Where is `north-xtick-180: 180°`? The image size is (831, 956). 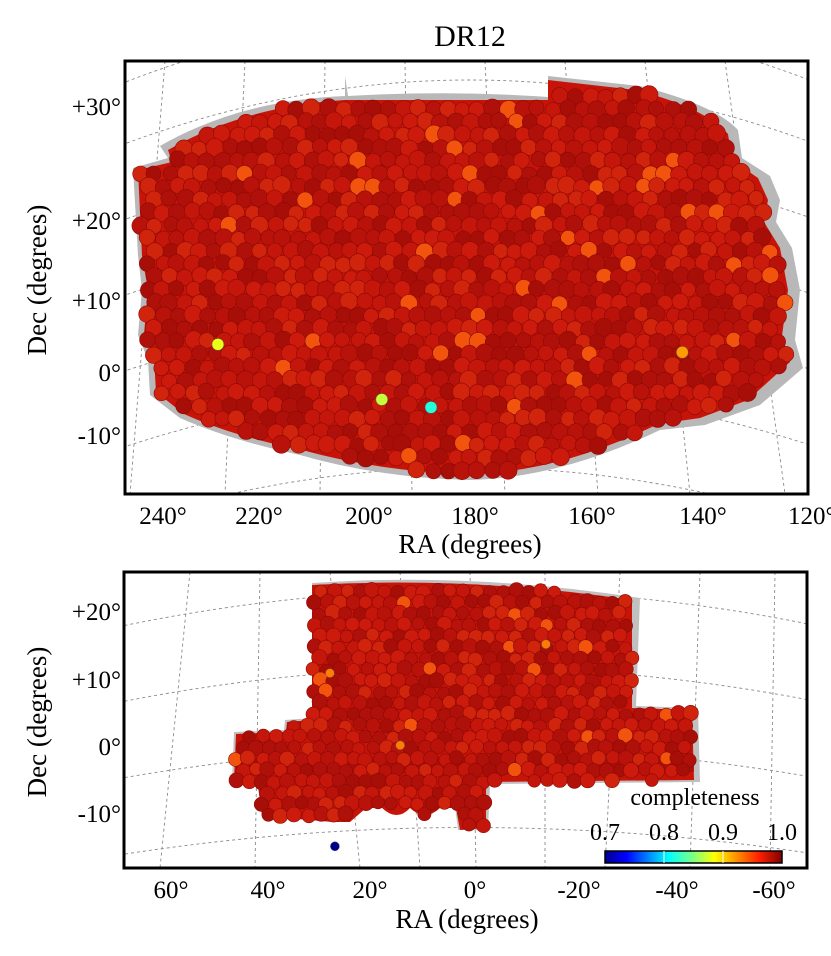
north-xtick-180: 180° is located at coordinates (475, 516).